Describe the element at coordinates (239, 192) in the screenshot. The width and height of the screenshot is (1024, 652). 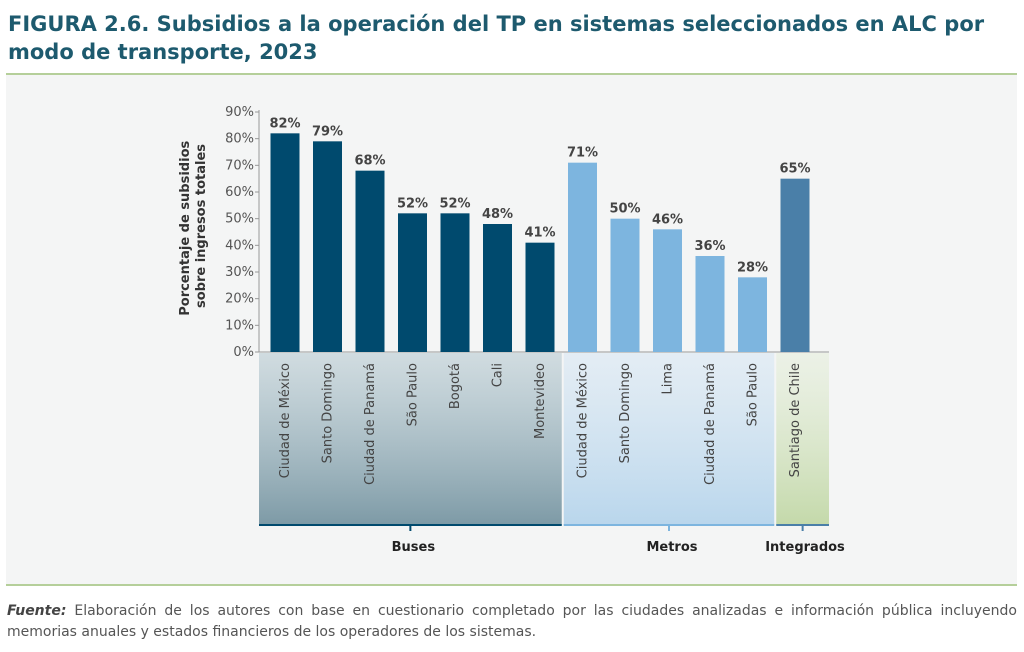
I see `y-tick-label: 60%` at that location.